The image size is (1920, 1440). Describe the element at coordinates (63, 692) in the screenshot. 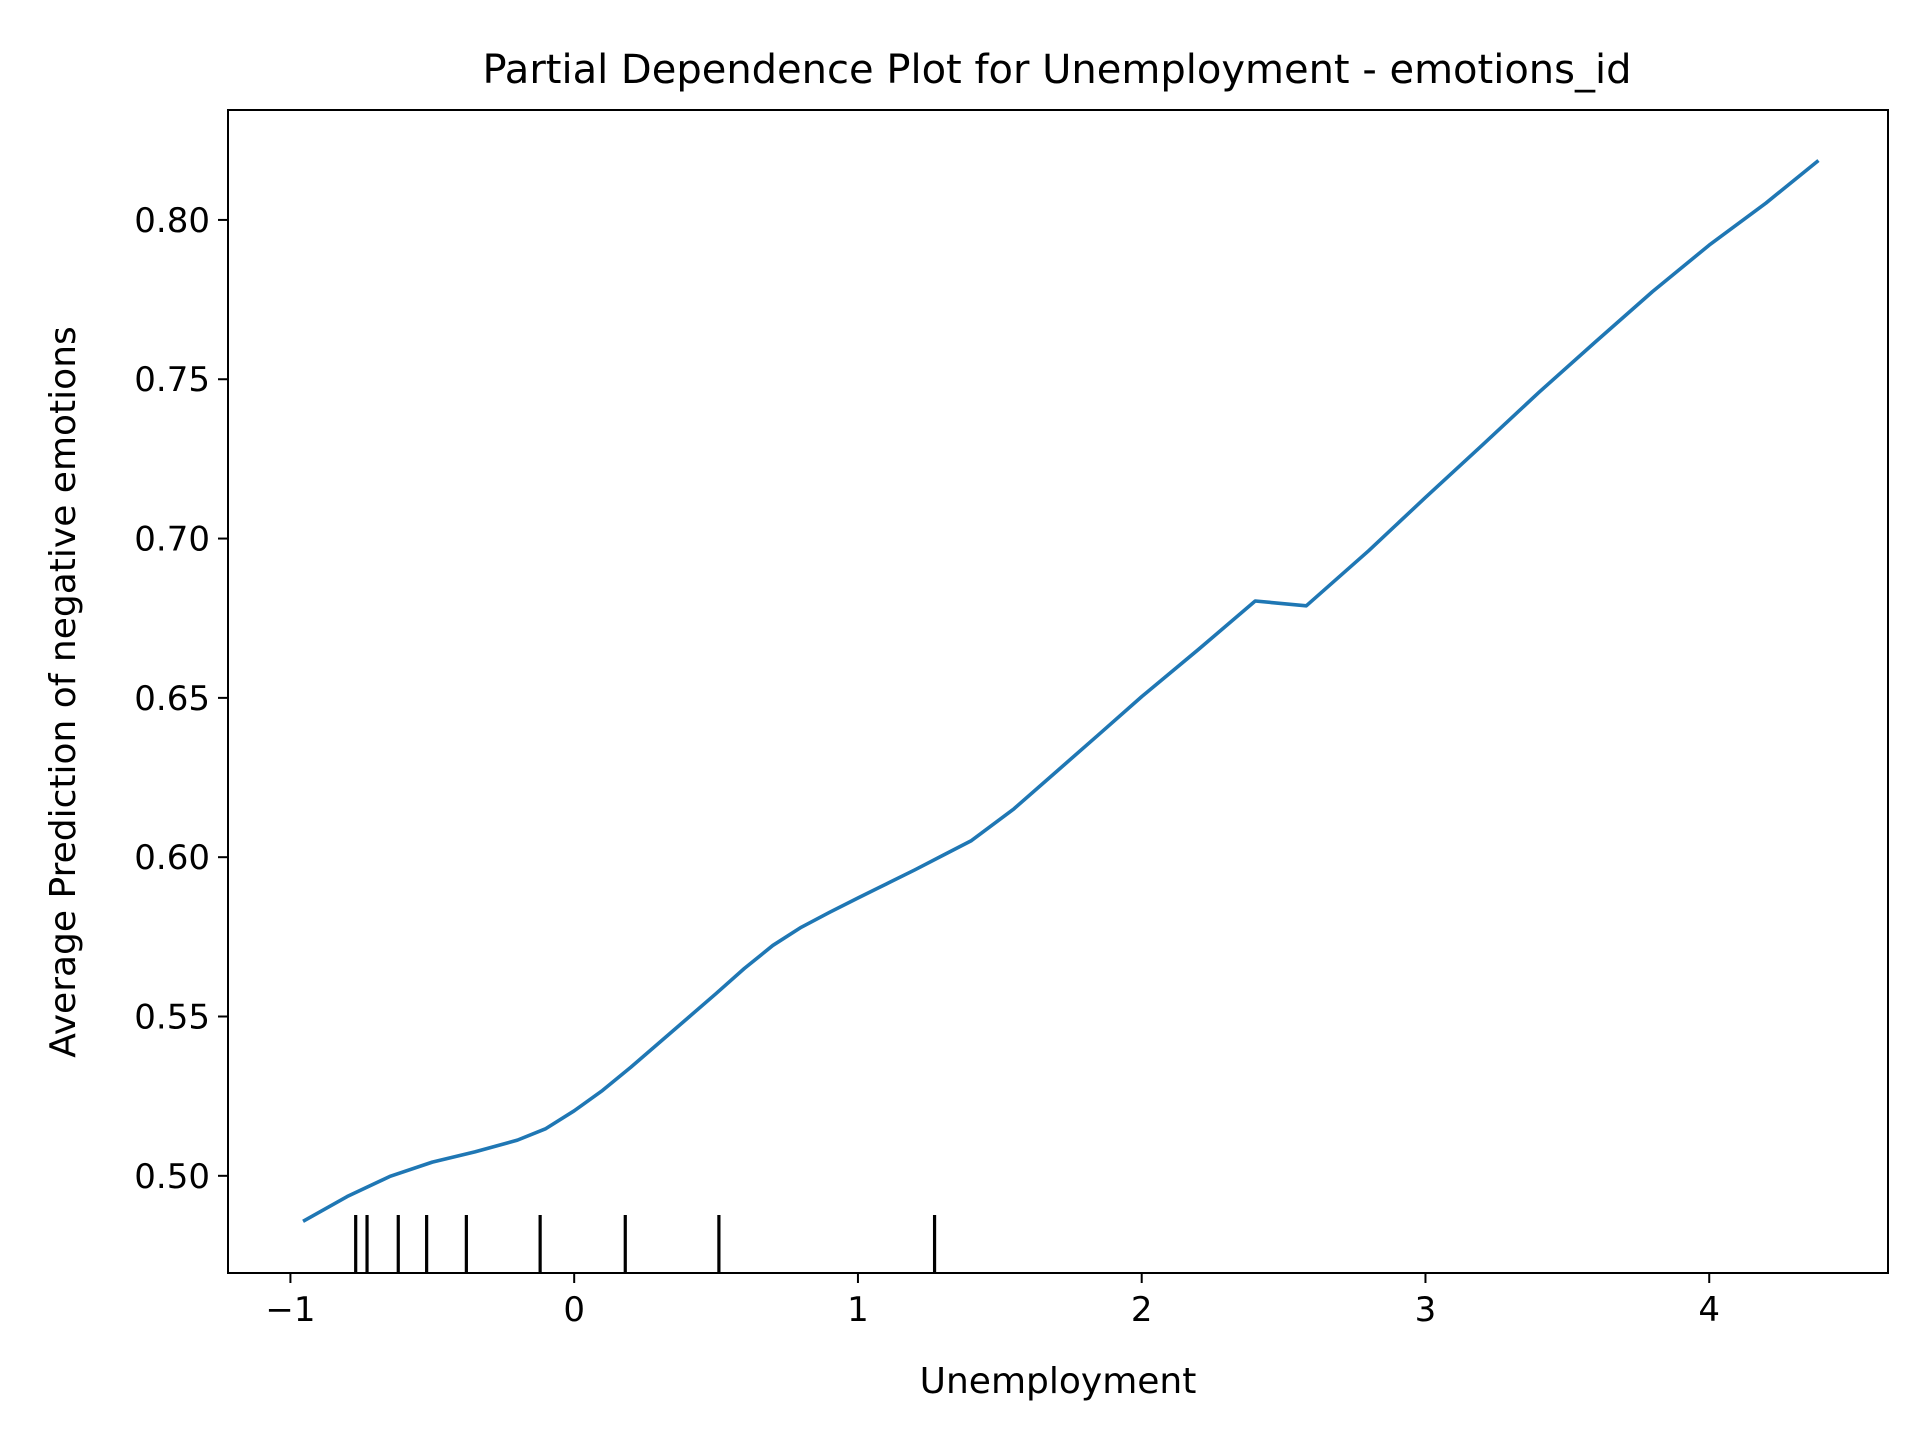

I see `y-axis-label: Average Prediction of negative emotions` at that location.